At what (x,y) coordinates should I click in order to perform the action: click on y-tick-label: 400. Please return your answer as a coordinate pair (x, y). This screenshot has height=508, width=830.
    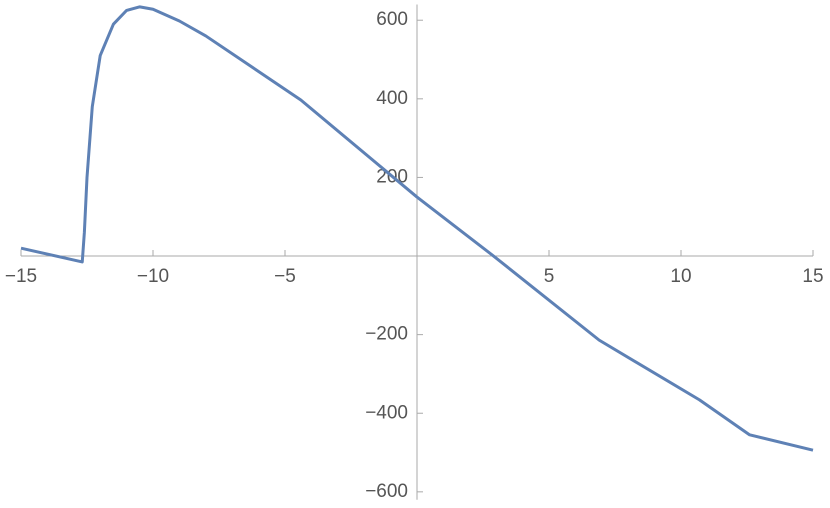
    Looking at the image, I should click on (392, 98).